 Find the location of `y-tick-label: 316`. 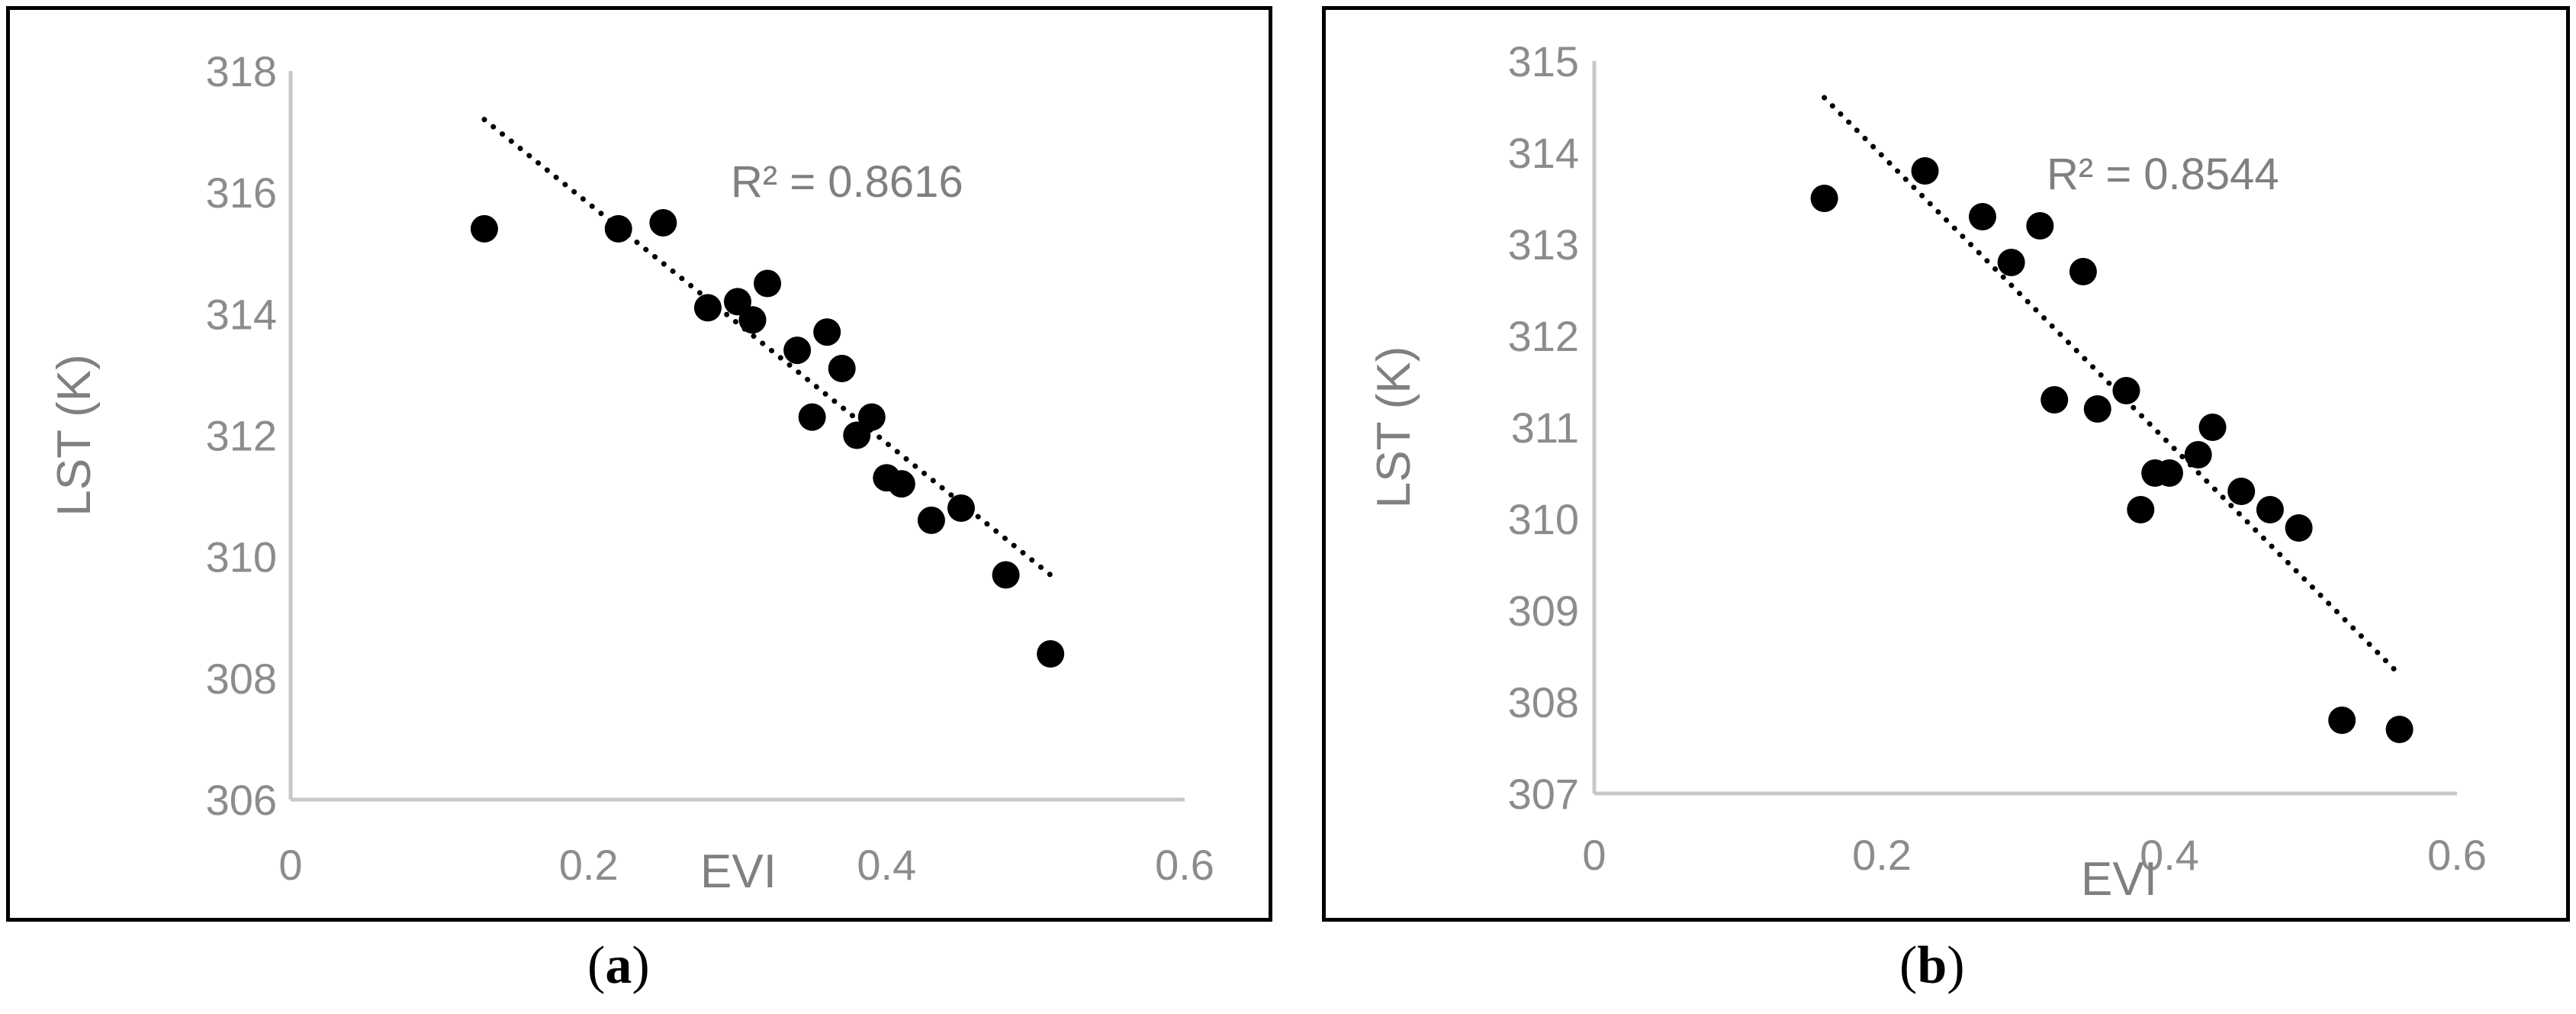

y-tick-label: 316 is located at coordinates (241, 193).